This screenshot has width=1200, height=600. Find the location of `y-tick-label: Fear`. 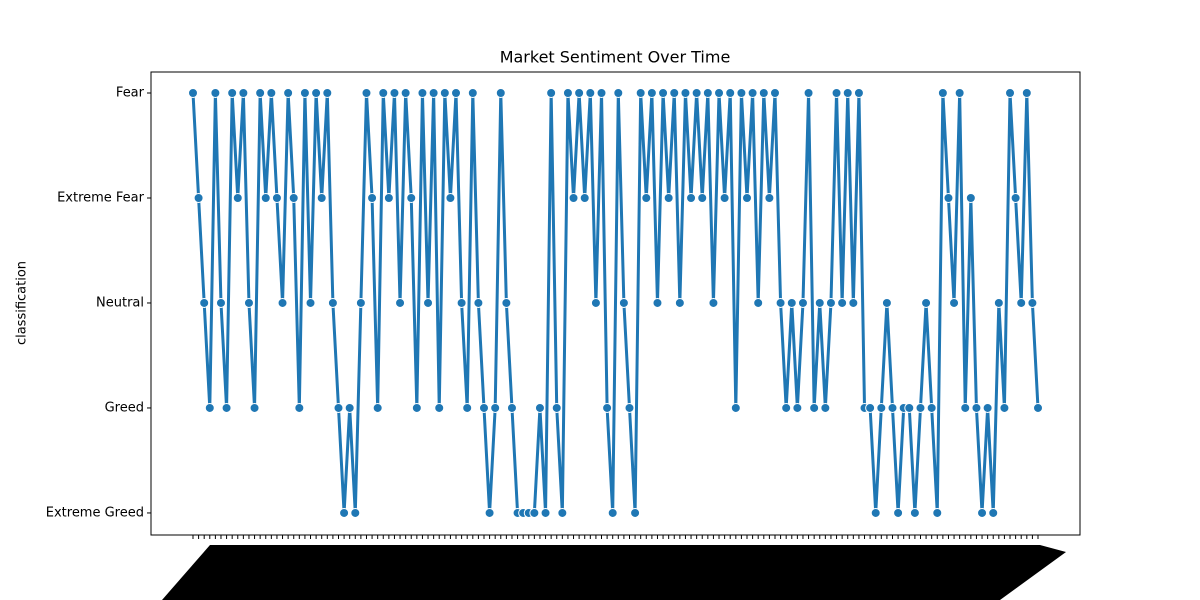

y-tick-label: Fear is located at coordinates (130, 92).